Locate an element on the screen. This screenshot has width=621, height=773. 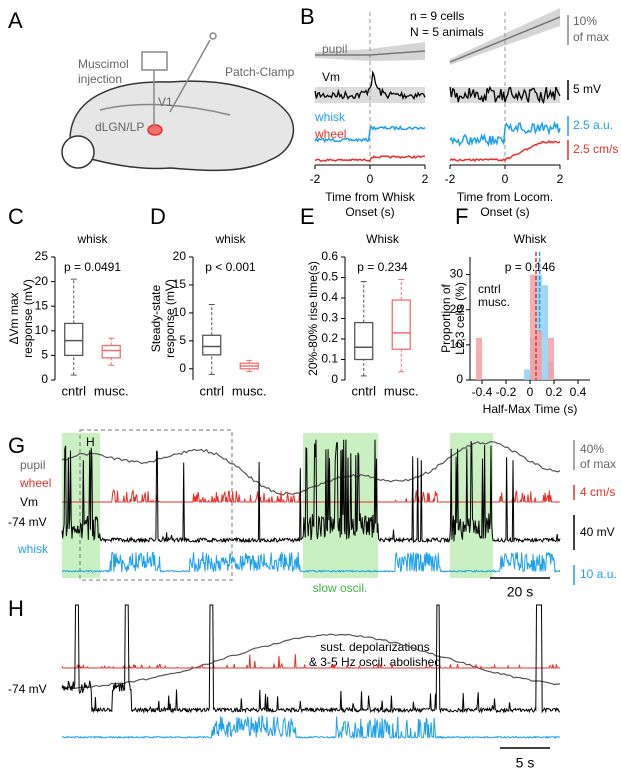
scale-label: 10% is located at coordinates (585, 21).